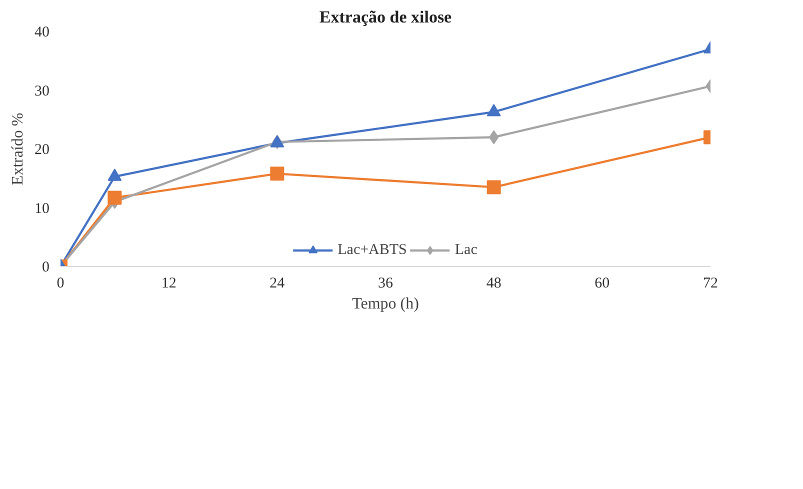  Describe the element at coordinates (60, 284) in the screenshot. I see `x-tick-label: 0` at that location.